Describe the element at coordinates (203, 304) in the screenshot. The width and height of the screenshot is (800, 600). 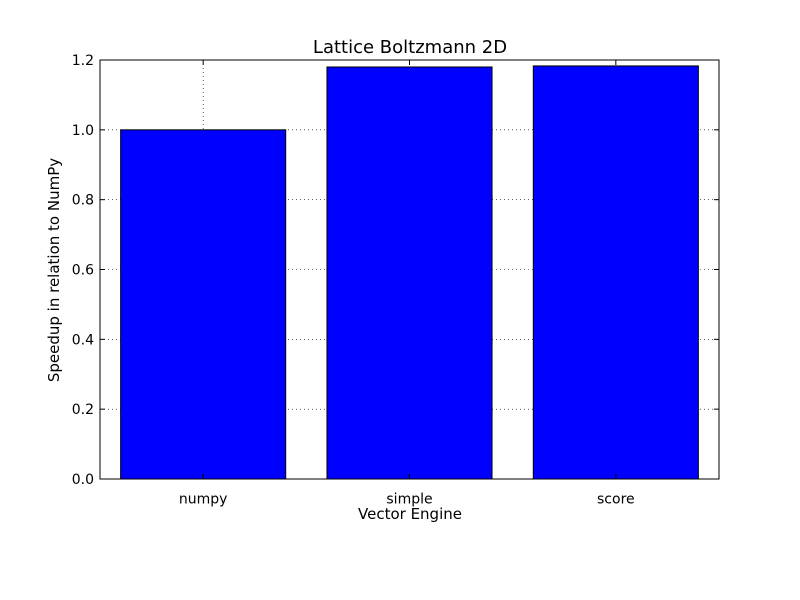
I see `bar-numpy` at that location.